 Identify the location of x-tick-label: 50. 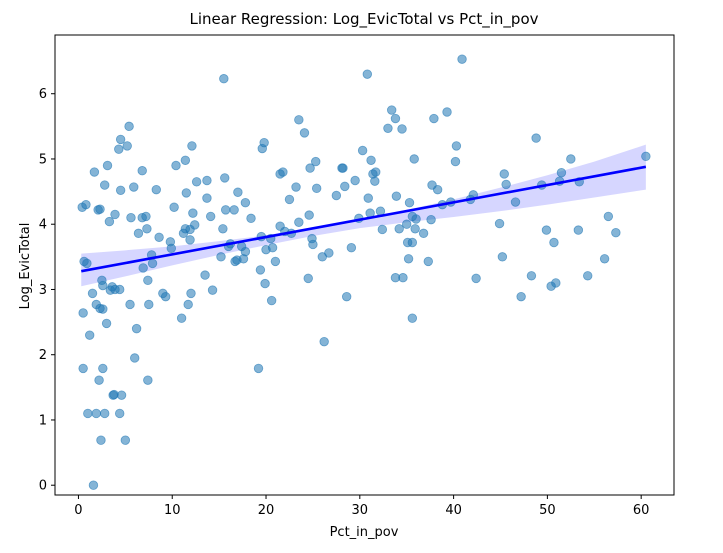
(547, 510).